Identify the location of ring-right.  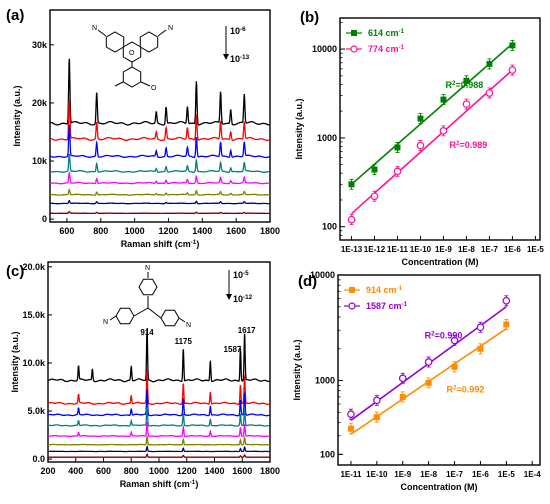
(170, 318).